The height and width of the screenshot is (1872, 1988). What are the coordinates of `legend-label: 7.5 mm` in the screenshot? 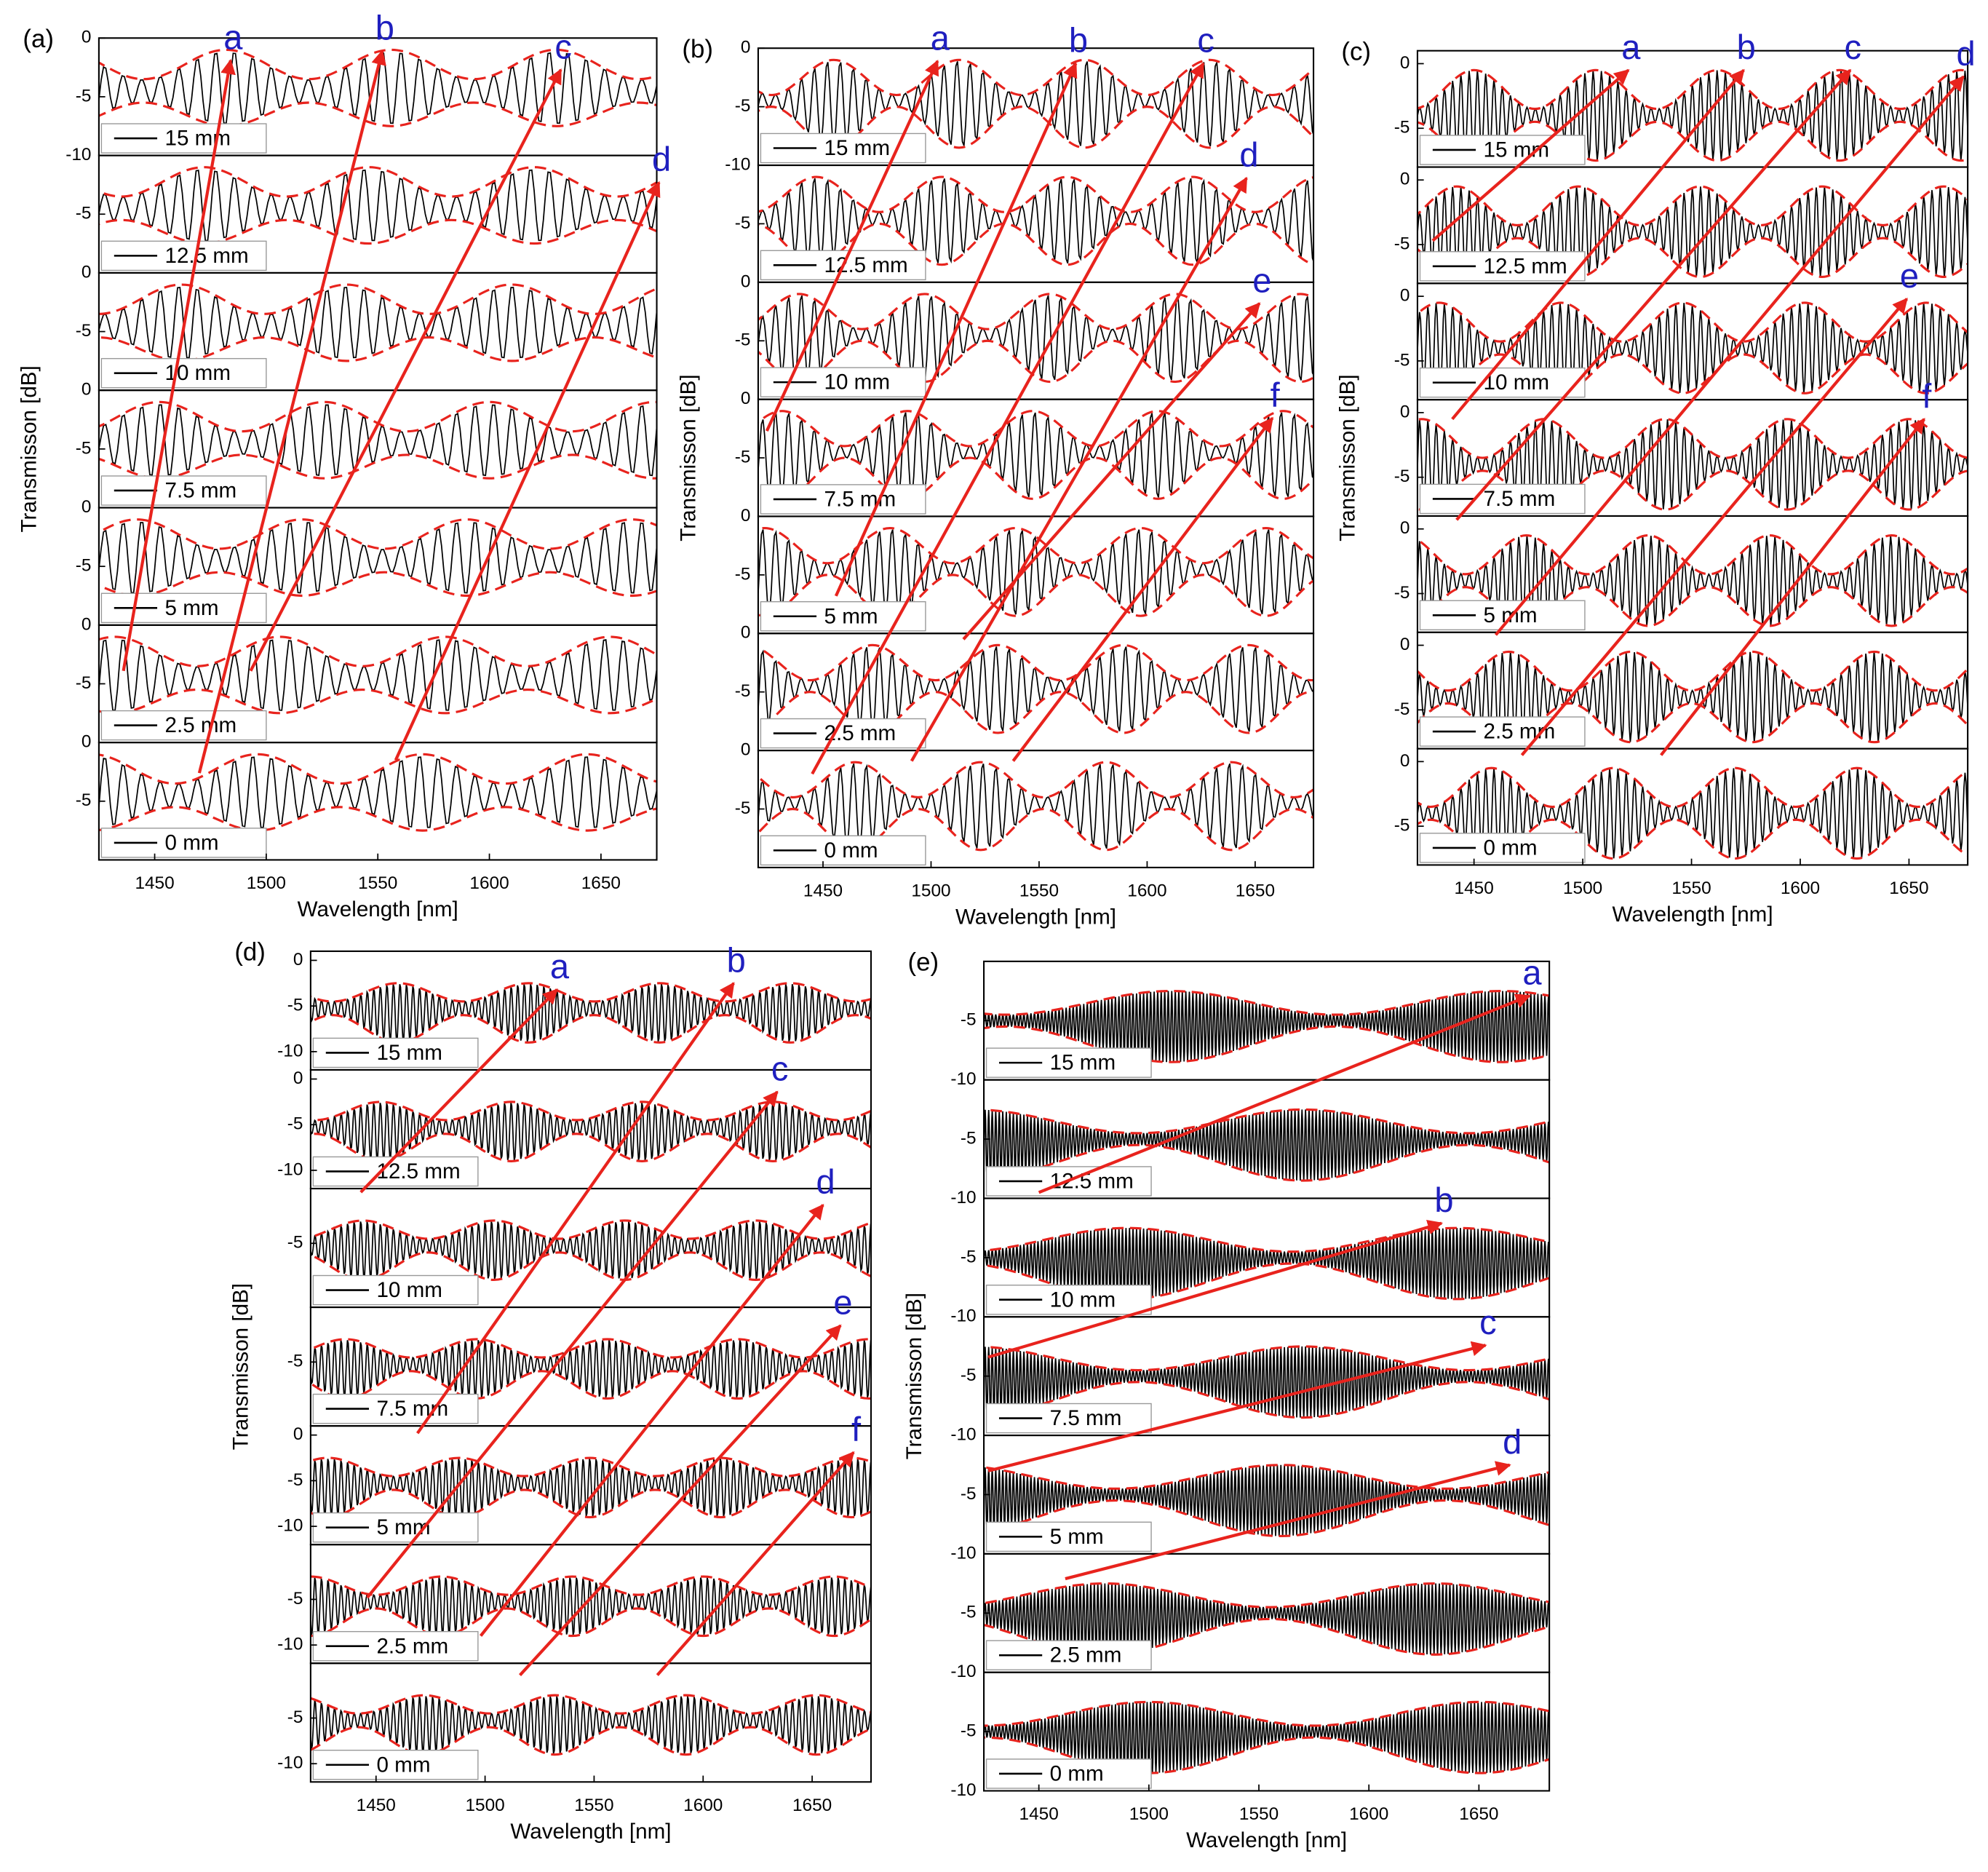 It's located at (201, 491).